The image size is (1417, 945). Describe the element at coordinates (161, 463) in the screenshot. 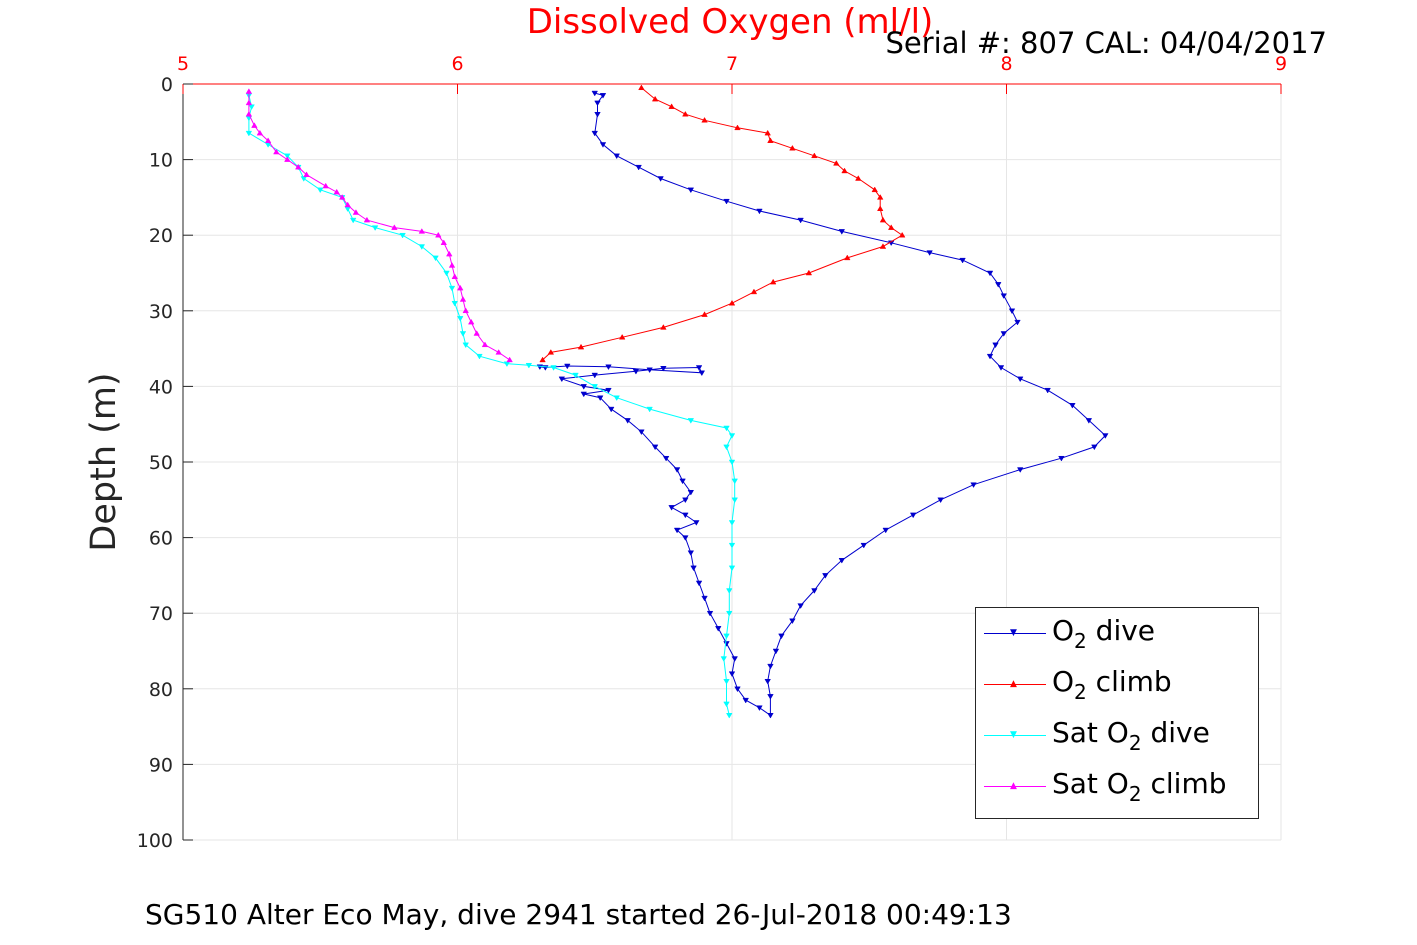

I see `y-tick-label: 50` at that location.